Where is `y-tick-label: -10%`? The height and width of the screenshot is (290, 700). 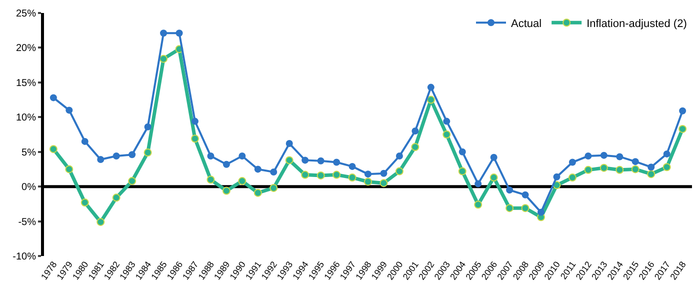
y-tick-label: -10% is located at coordinates (24, 257).